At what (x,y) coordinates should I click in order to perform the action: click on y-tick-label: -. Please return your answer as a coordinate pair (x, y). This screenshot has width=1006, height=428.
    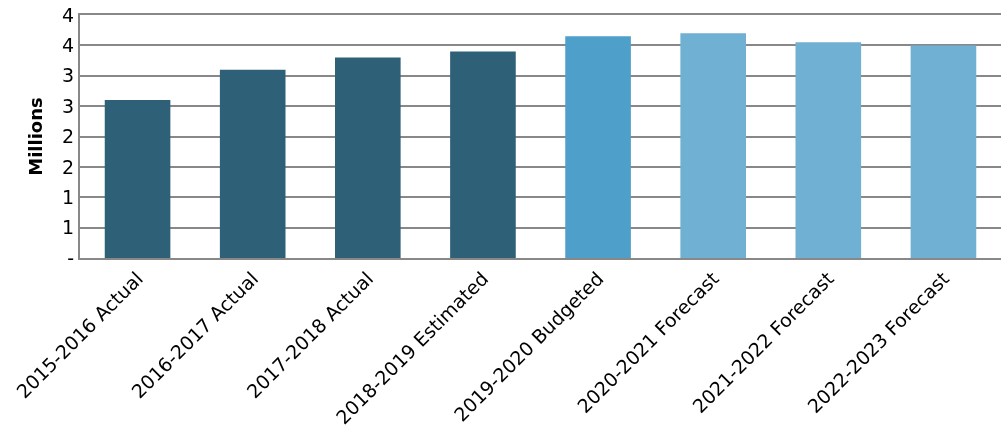
    Looking at the image, I should click on (71, 257).